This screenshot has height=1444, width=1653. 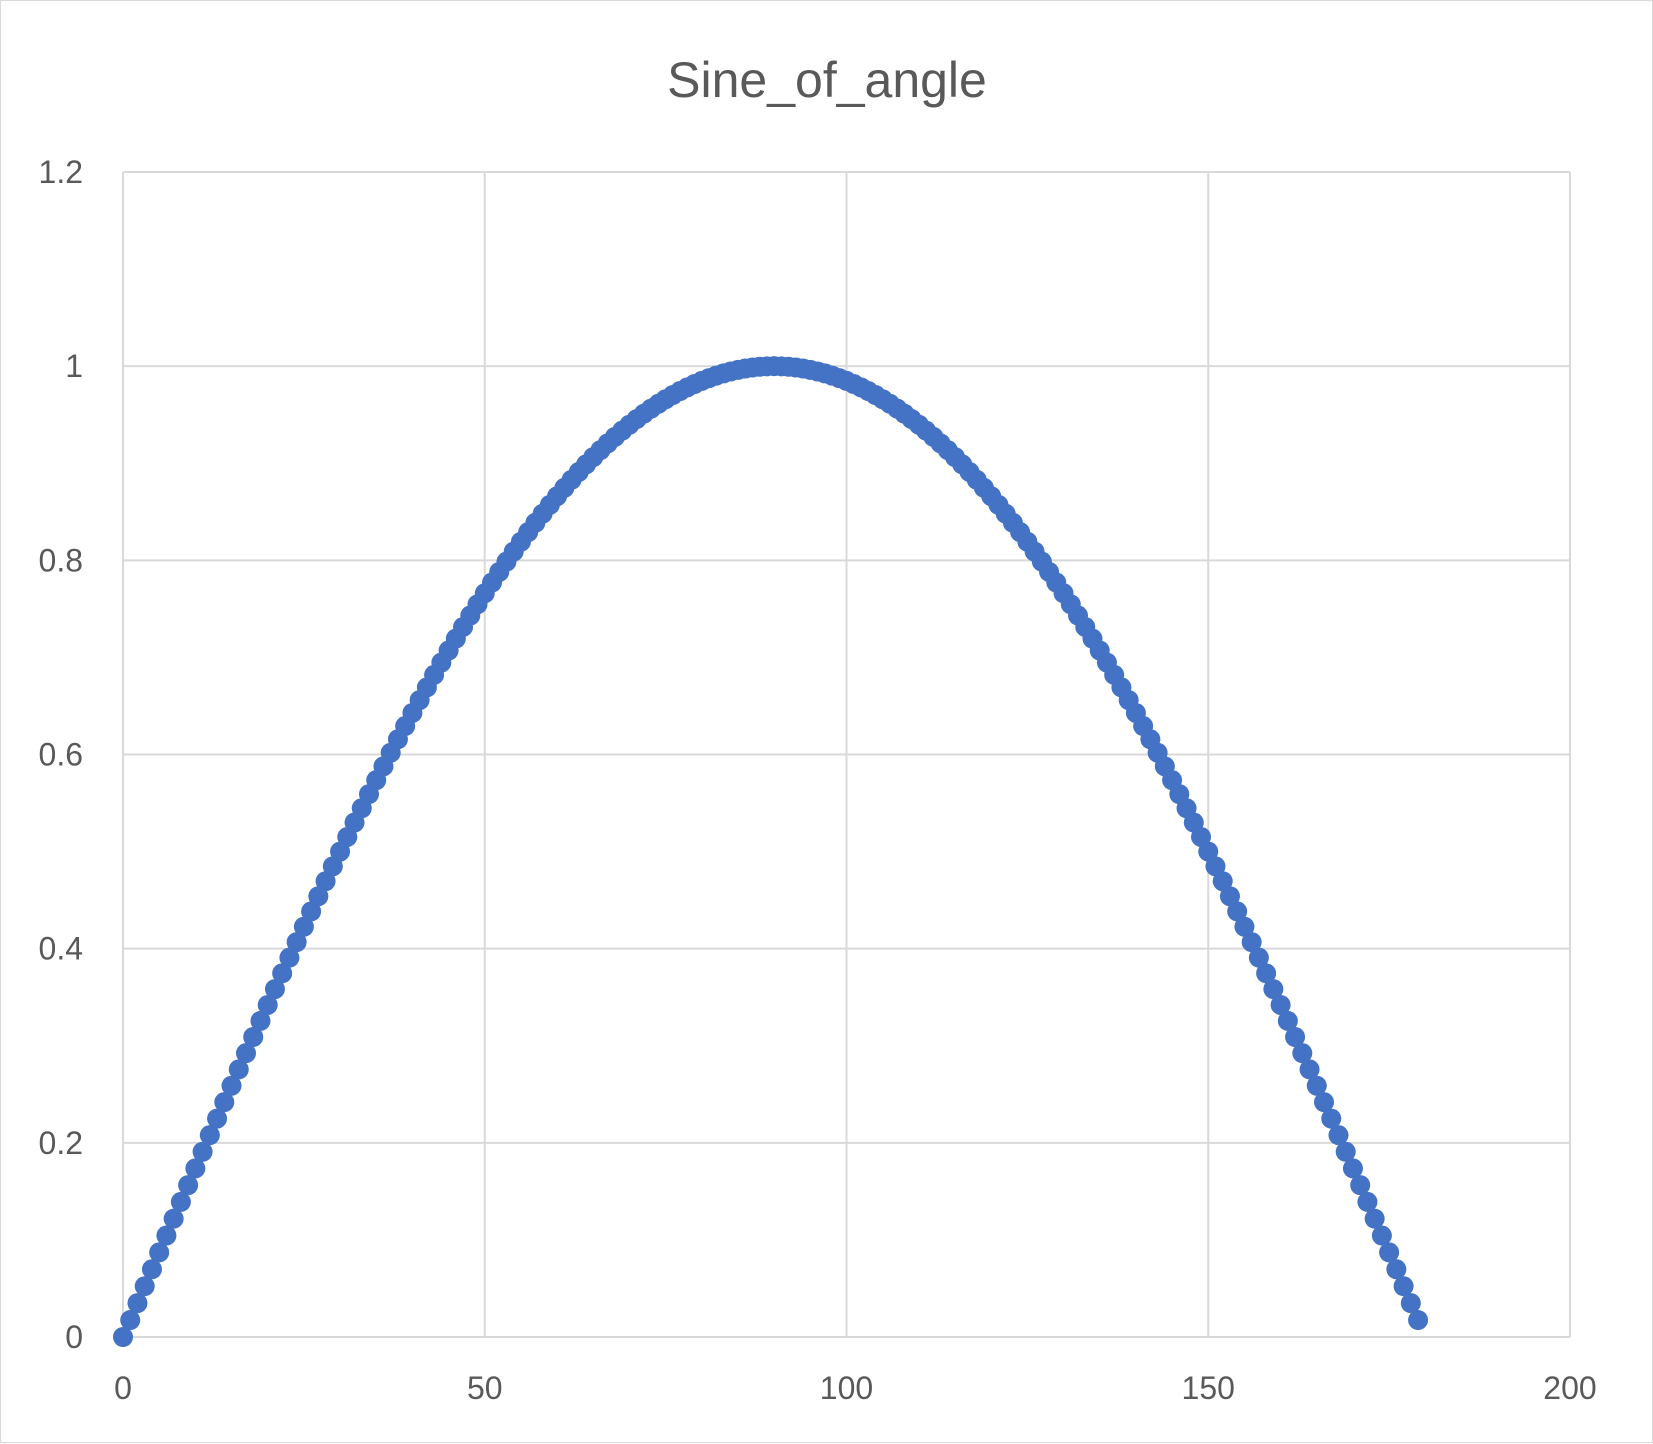 What do you see at coordinates (846, 1388) in the screenshot?
I see `x-tick-label: 100` at bounding box center [846, 1388].